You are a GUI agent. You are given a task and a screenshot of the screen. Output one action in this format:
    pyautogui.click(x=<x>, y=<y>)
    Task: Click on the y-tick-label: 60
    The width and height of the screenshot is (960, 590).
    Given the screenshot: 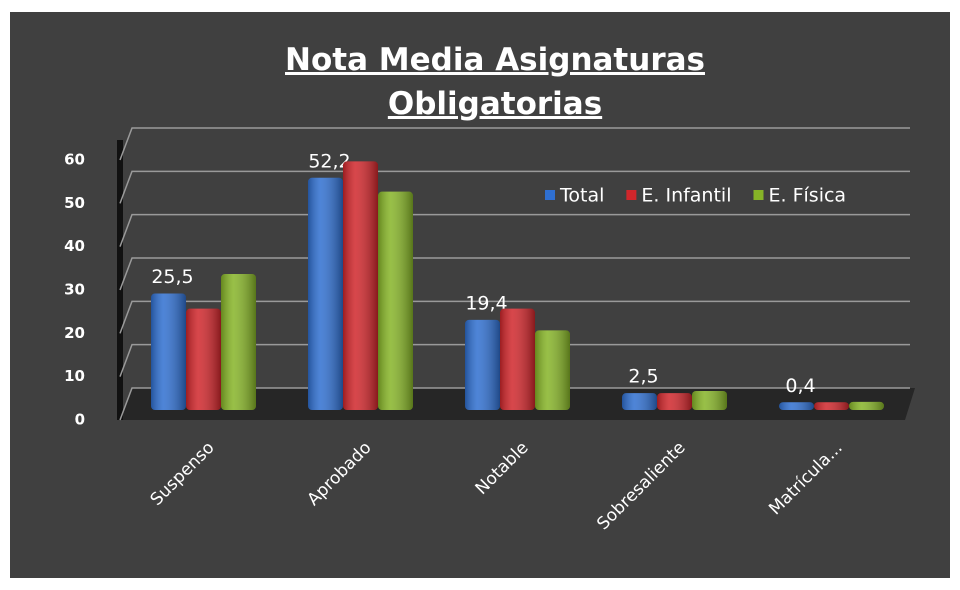 What is the action you would take?
    pyautogui.click(x=74, y=160)
    